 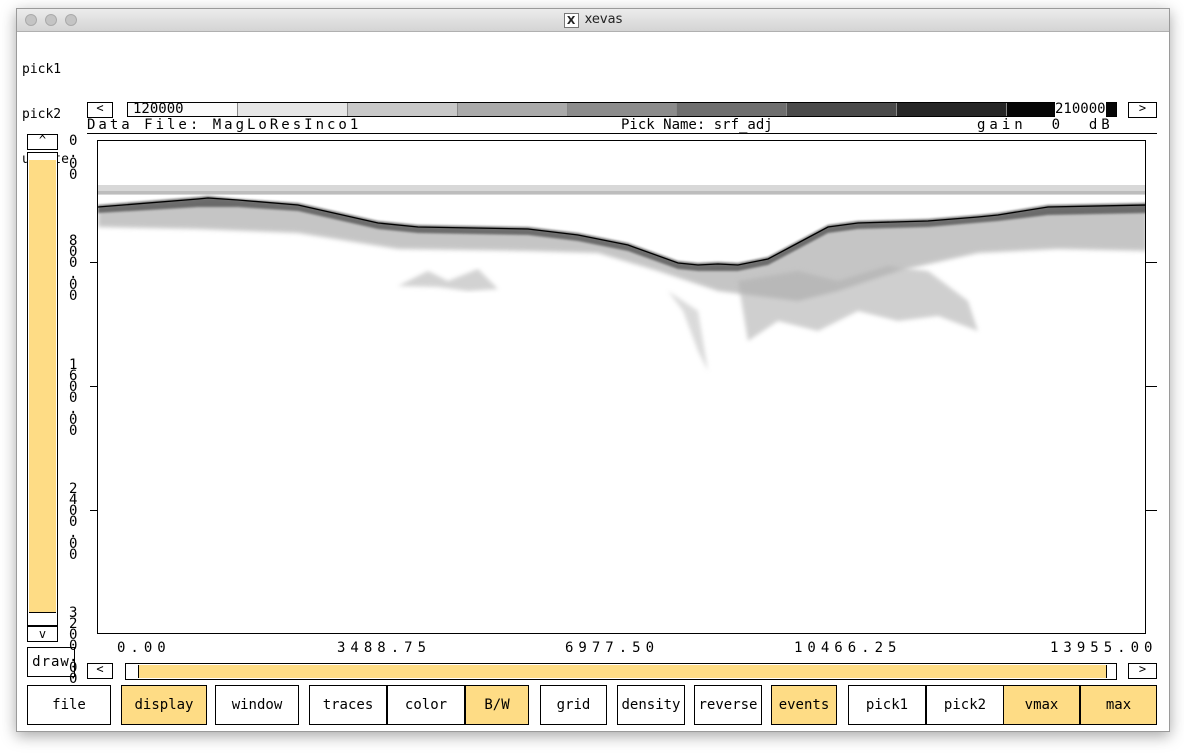 What do you see at coordinates (51, 20) in the screenshot?
I see `minimize-window-button` at bounding box center [51, 20].